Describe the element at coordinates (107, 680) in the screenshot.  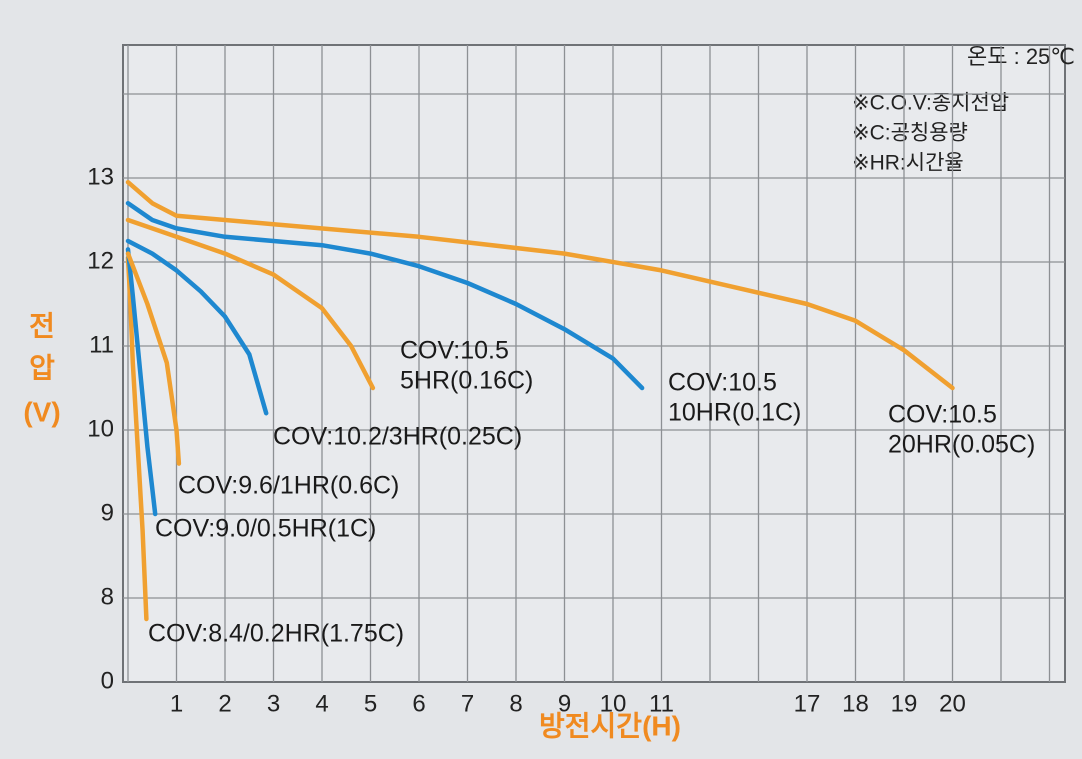
I see `y-tick-label: 0` at that location.